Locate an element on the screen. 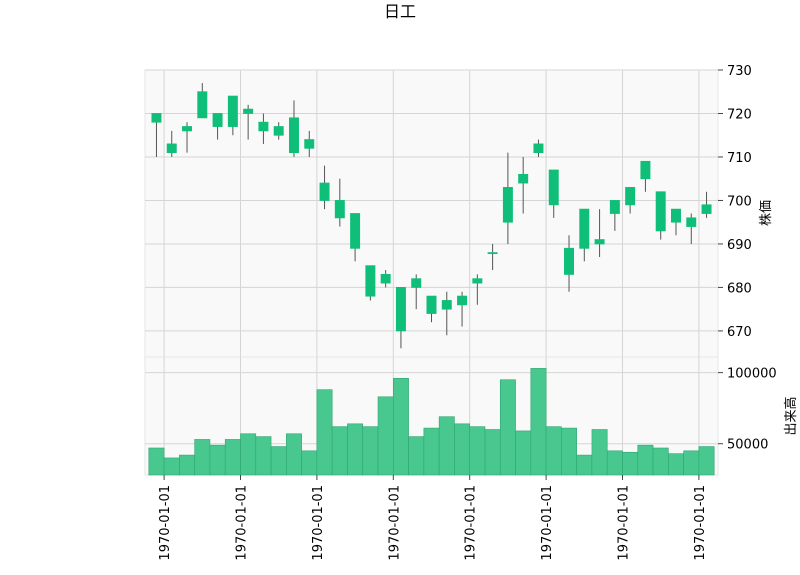  price-tick-label: 690 is located at coordinates (739, 245).